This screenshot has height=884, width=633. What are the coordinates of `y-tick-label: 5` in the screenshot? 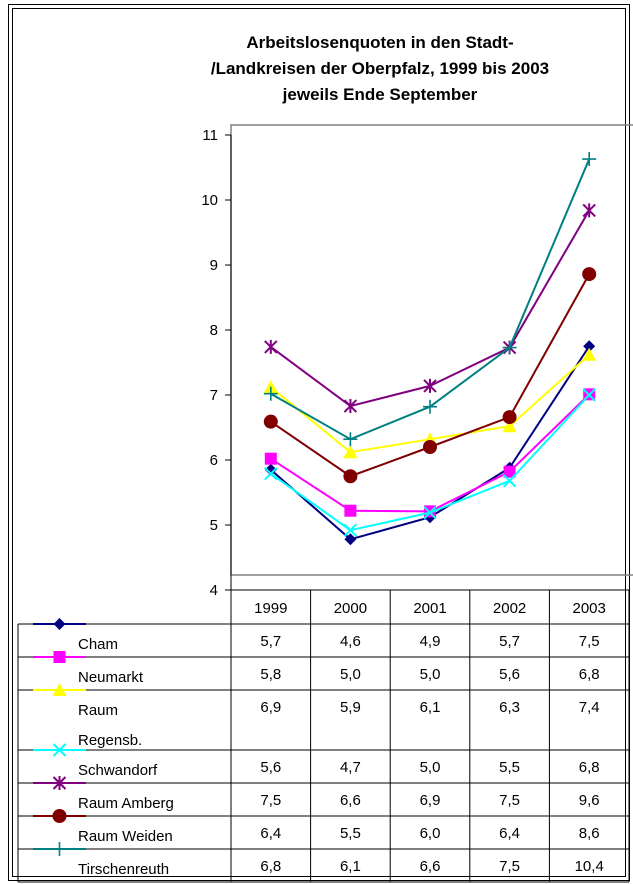 It's located at (214, 525).